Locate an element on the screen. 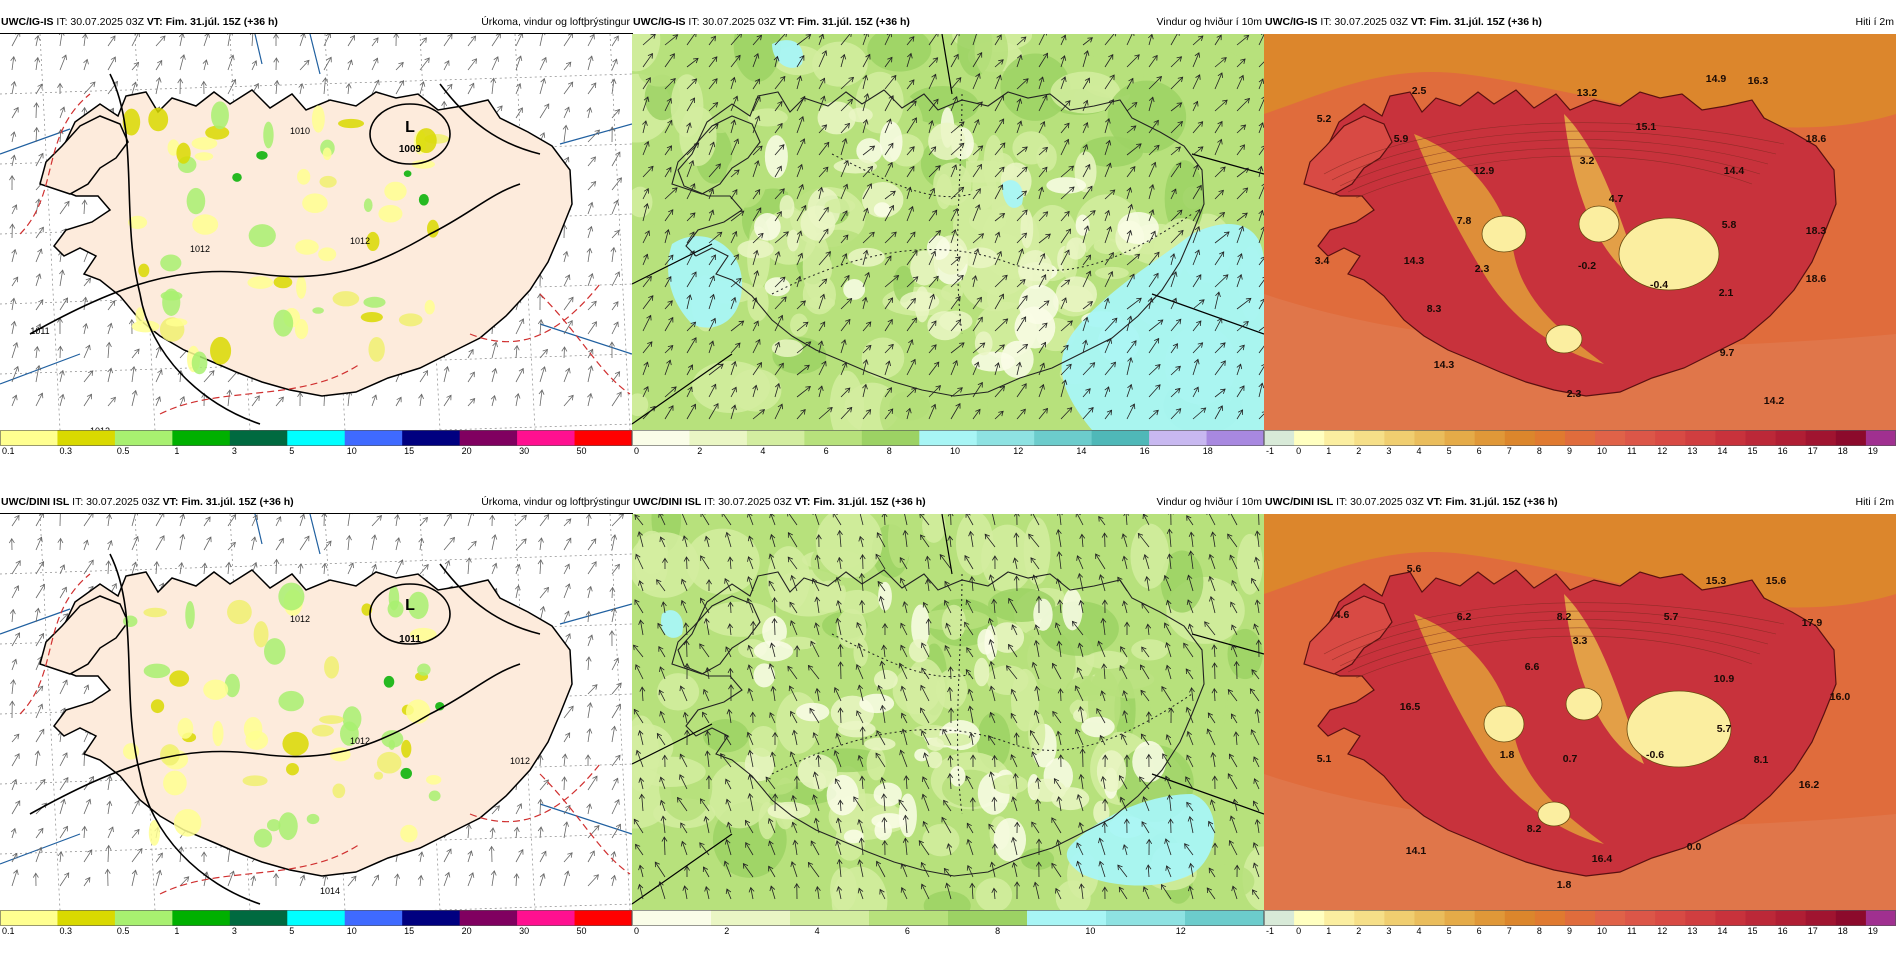 This screenshot has height=956, width=1900. scale-tick-label: 17 is located at coordinates (1813, 451).